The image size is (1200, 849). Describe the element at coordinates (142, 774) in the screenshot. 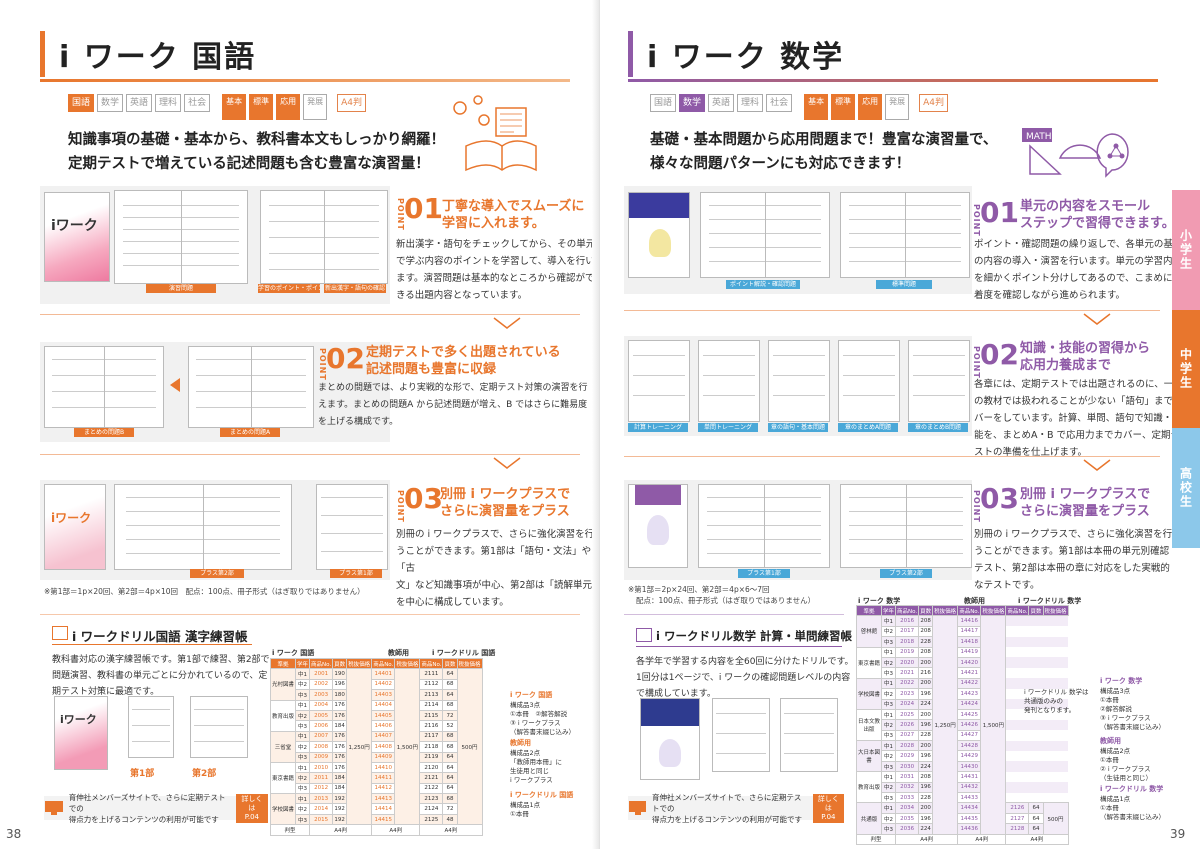

I see `drill-part-label: 第1部` at that location.